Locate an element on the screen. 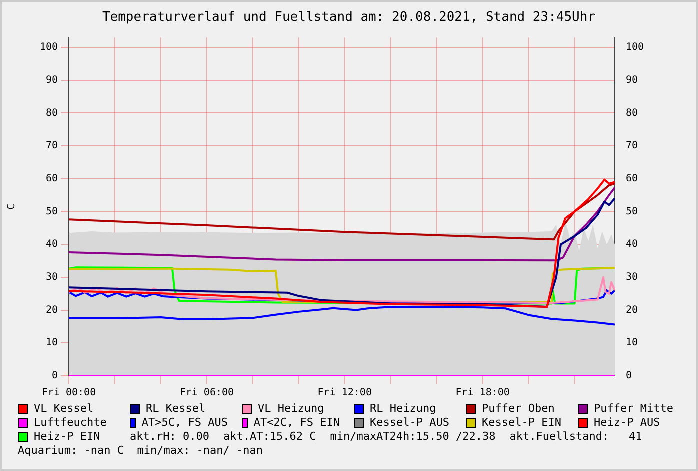  y-tick-label: 90 is located at coordinates (52, 80).